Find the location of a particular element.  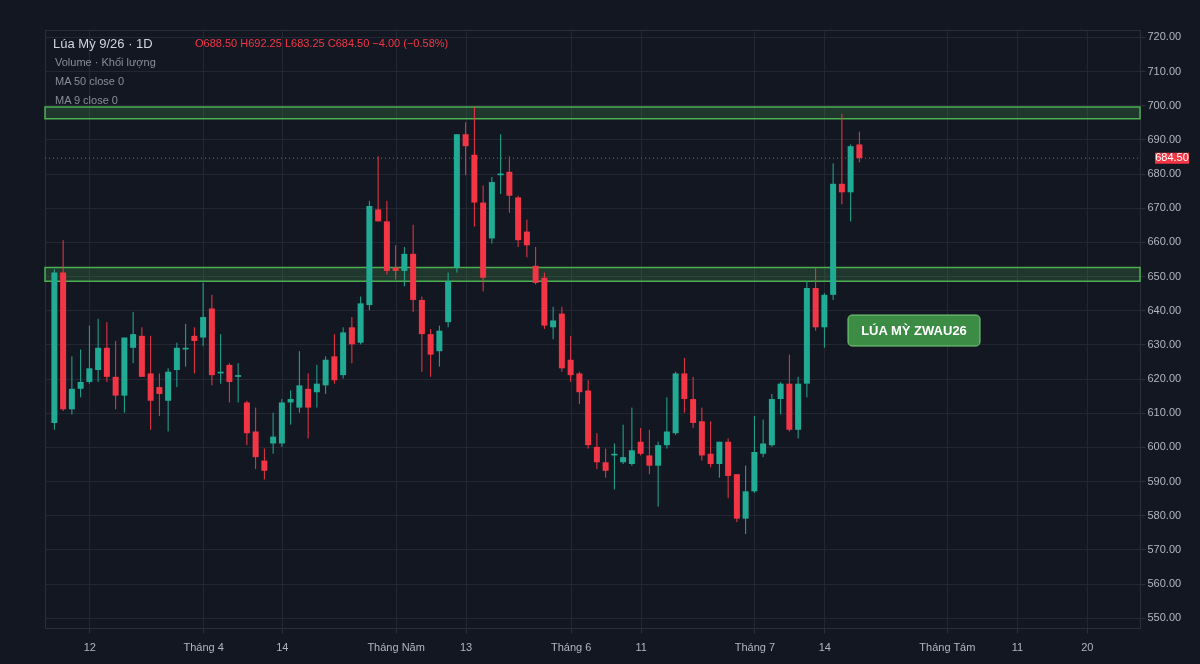

y-tick-label: 570.00 is located at coordinates (1164, 548).